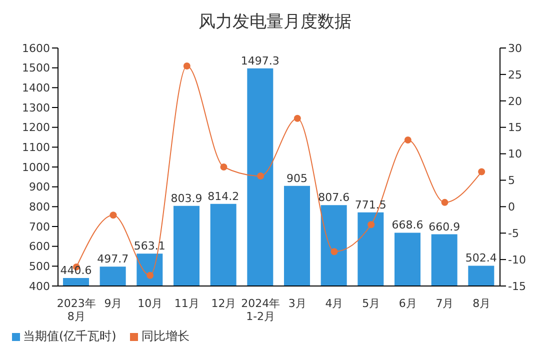  What do you see at coordinates (69, 336) in the screenshot?
I see `legend-label: 当期值(亿千瓦时)` at bounding box center [69, 336].